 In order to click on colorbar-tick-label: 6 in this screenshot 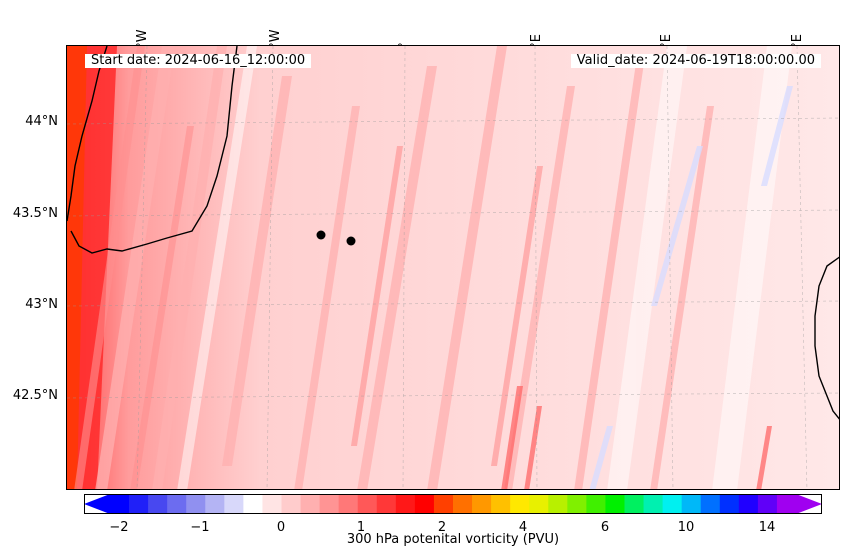, I will do `click(605, 527)`.